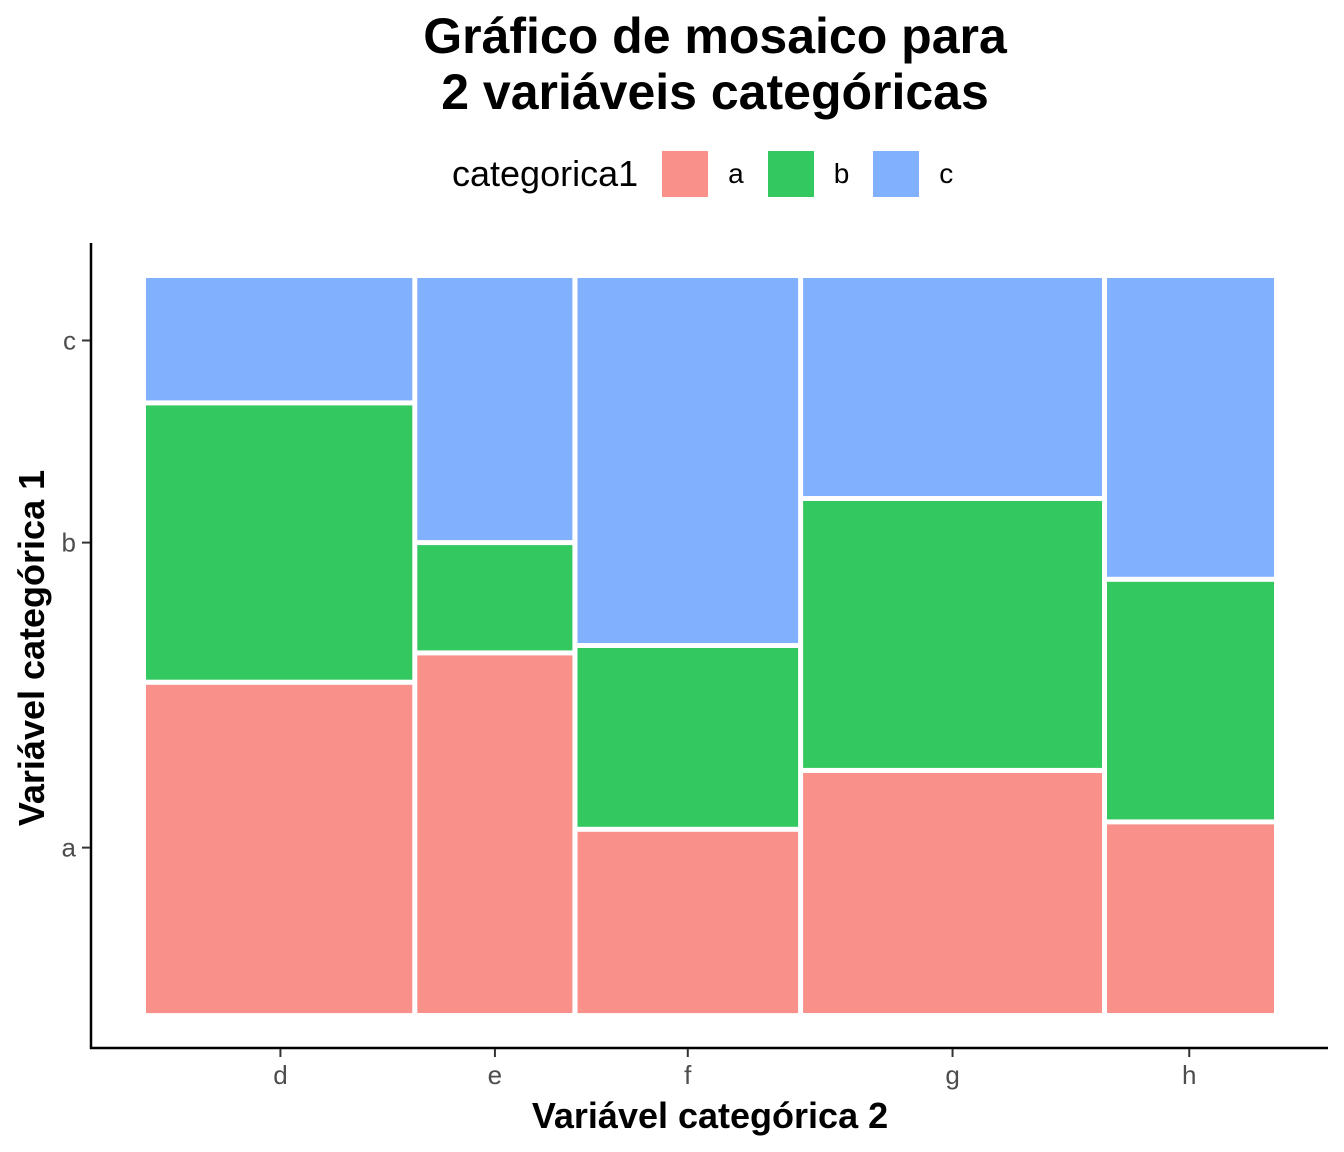 The image size is (1344, 1152). What do you see at coordinates (896, 174) in the screenshot?
I see `legend-key-c` at bounding box center [896, 174].